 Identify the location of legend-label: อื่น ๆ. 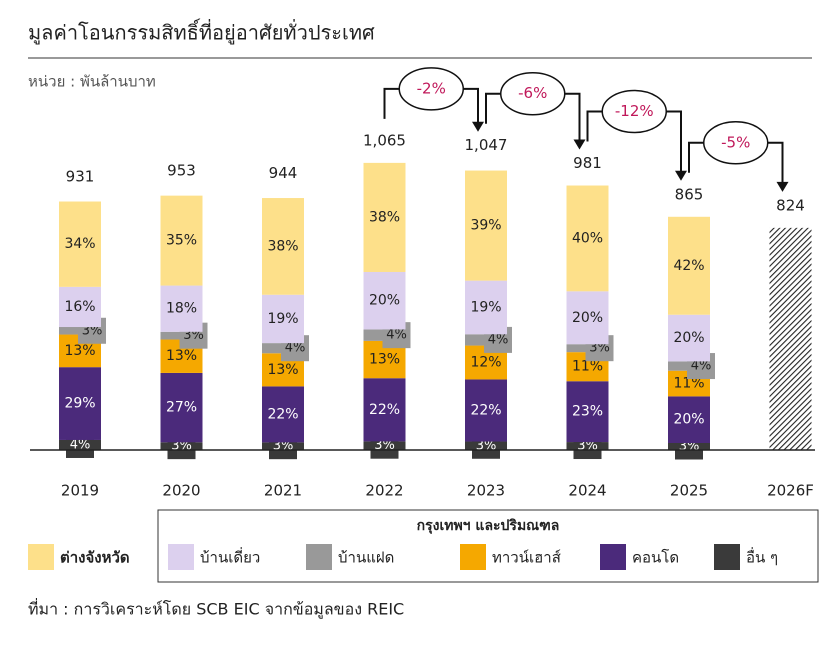
(762, 557).